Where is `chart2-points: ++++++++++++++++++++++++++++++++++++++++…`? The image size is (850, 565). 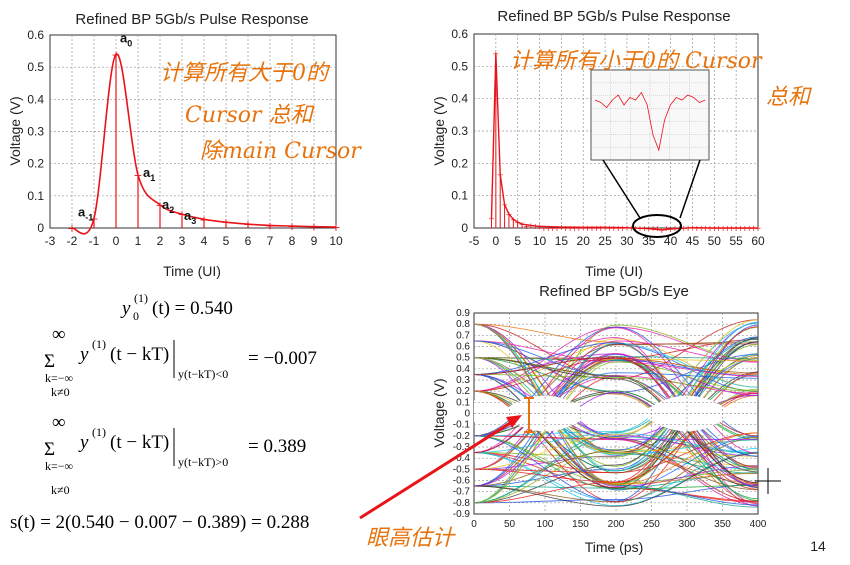
chart2-points: ++++++++++++++++++++++++++++++++++++++++… is located at coordinates (624, 142).